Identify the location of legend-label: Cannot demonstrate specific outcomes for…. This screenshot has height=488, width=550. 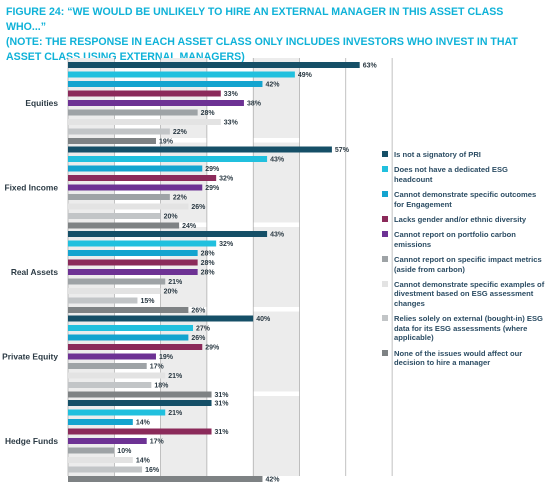
(465, 199).